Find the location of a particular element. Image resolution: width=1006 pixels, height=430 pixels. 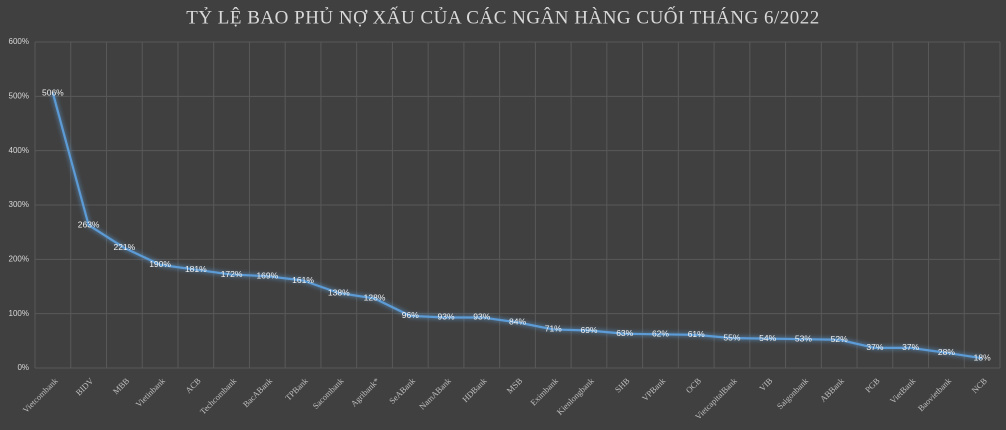

y-tick-label: 100% is located at coordinates (19, 313).